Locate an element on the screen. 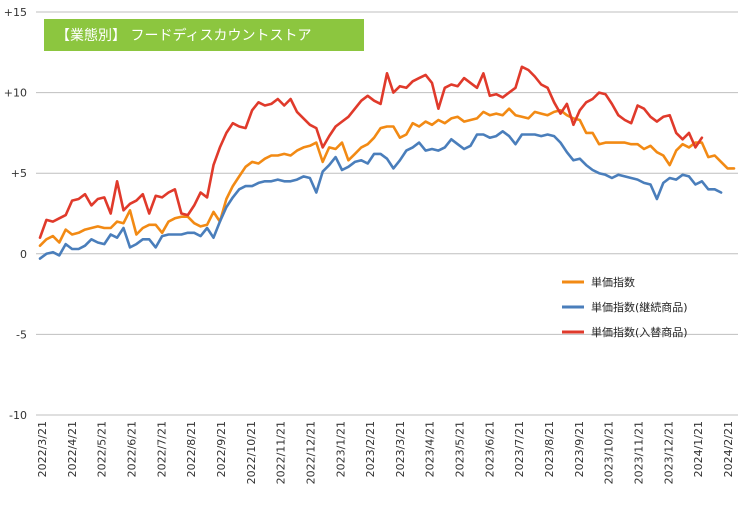 The width and height of the screenshot is (742, 510). x-tick-label: 2023/10/21 is located at coordinates (609, 452).